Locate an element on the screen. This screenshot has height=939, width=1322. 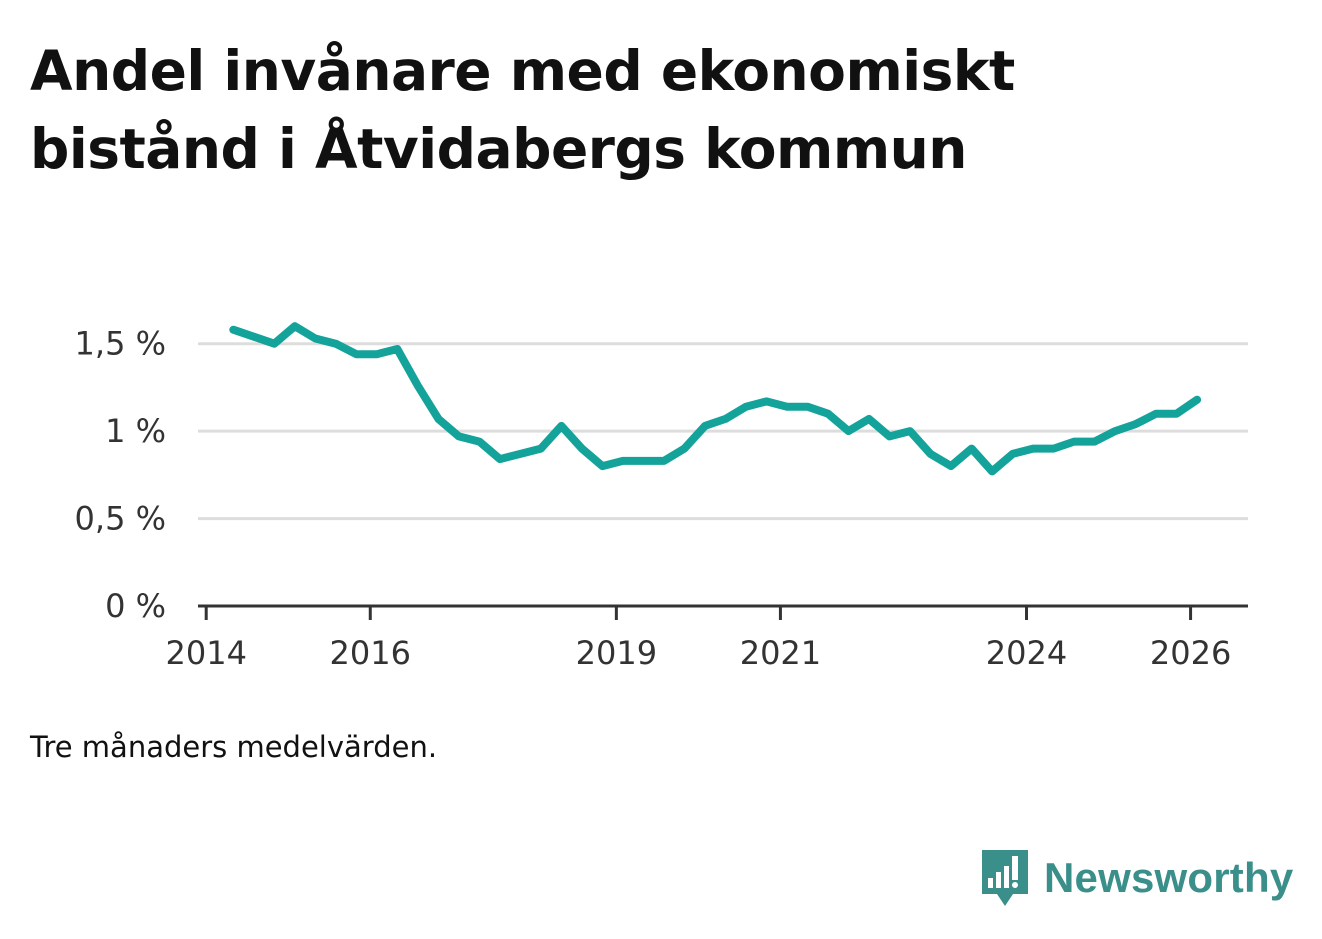
brand-logo: Newsworthy is located at coordinates (1136, 878).